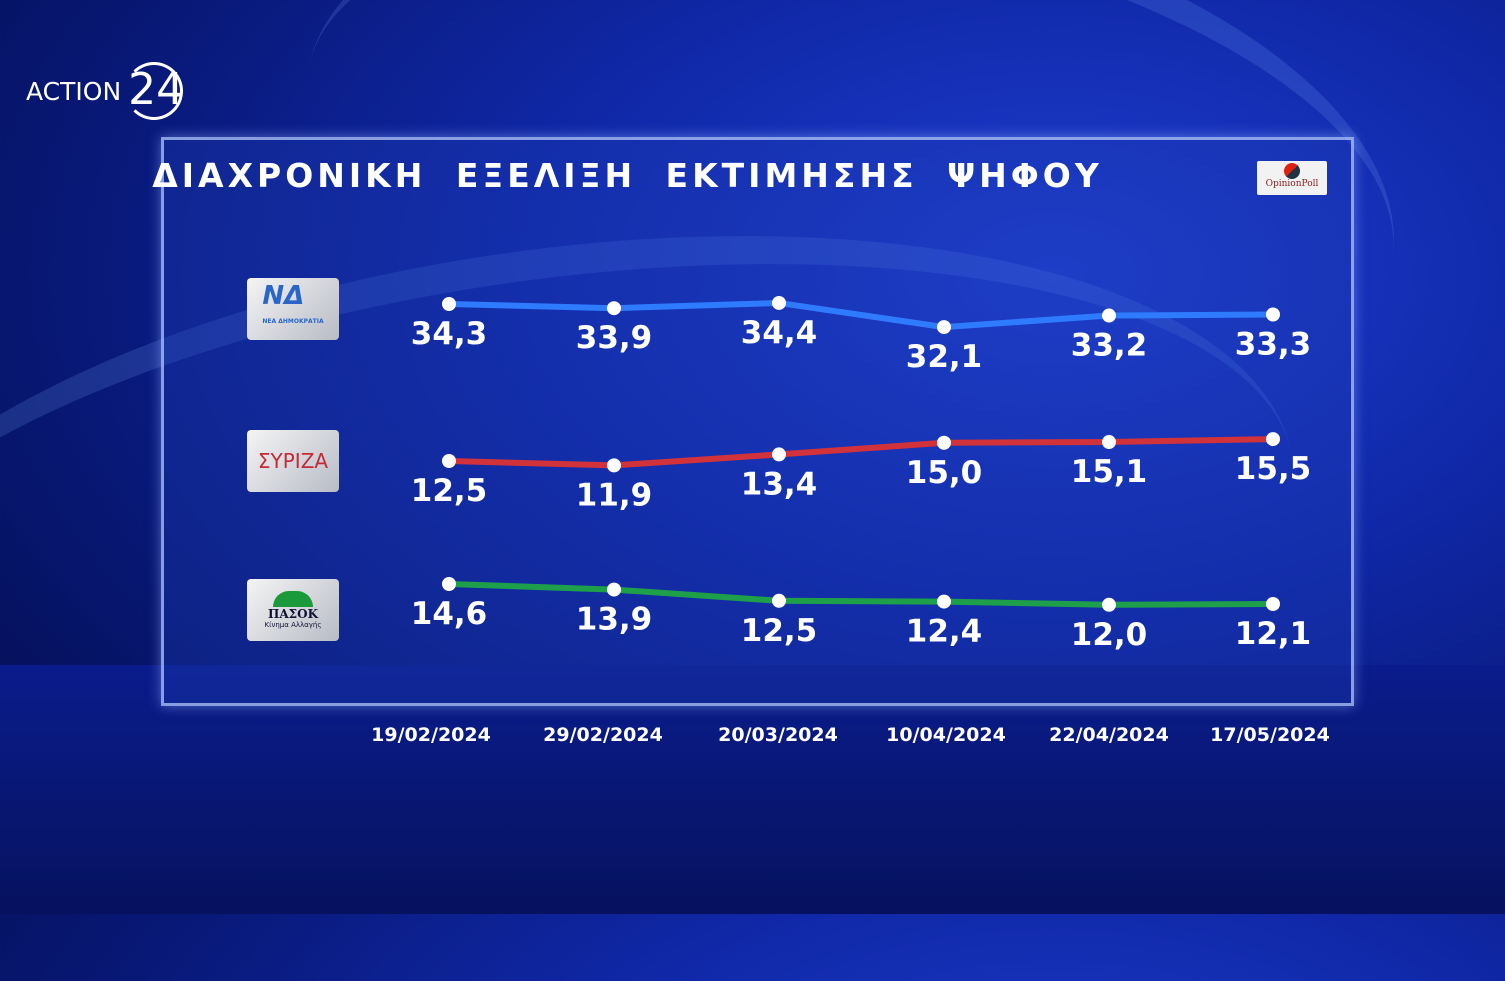 This screenshot has width=1505, height=981. What do you see at coordinates (154, 91) in the screenshot?
I see `brand-number: 24` at bounding box center [154, 91].